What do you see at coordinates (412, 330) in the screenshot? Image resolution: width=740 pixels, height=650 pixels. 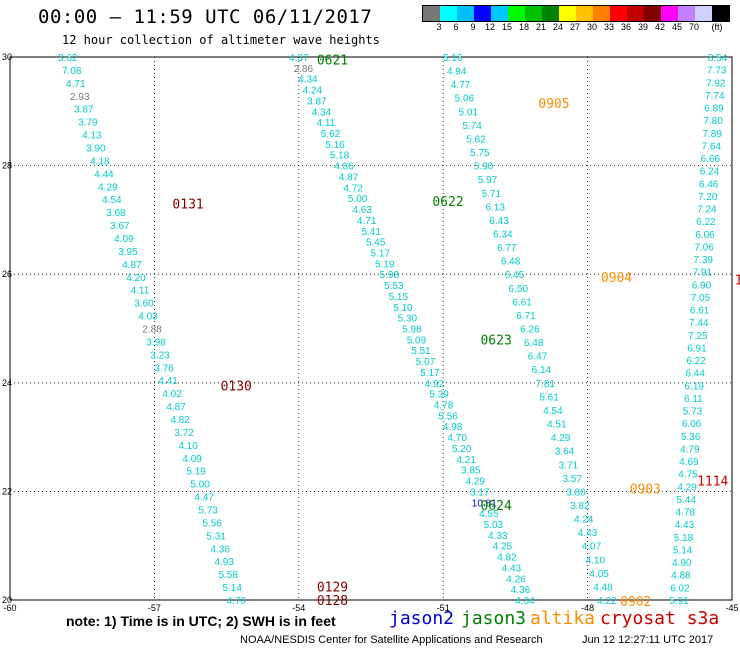 I see `wave-height-value: 5.98` at bounding box center [412, 330].